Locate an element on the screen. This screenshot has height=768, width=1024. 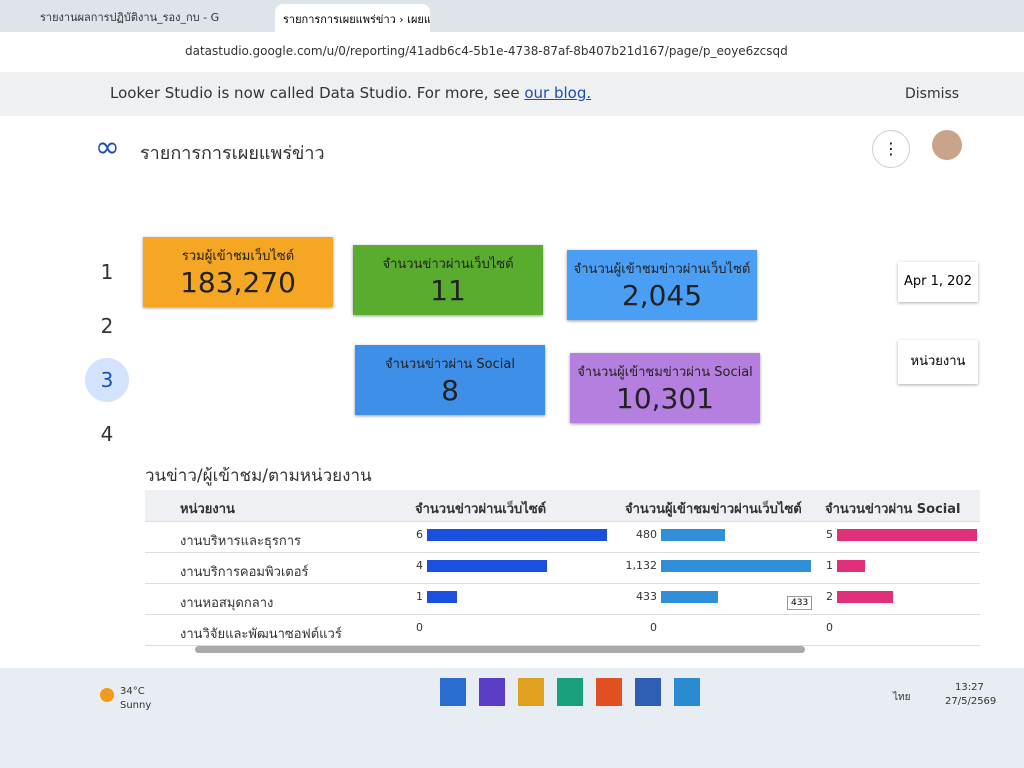
table-row: งานหอสมุดกลาง 1 433 2 is located at coordinates (562, 599).